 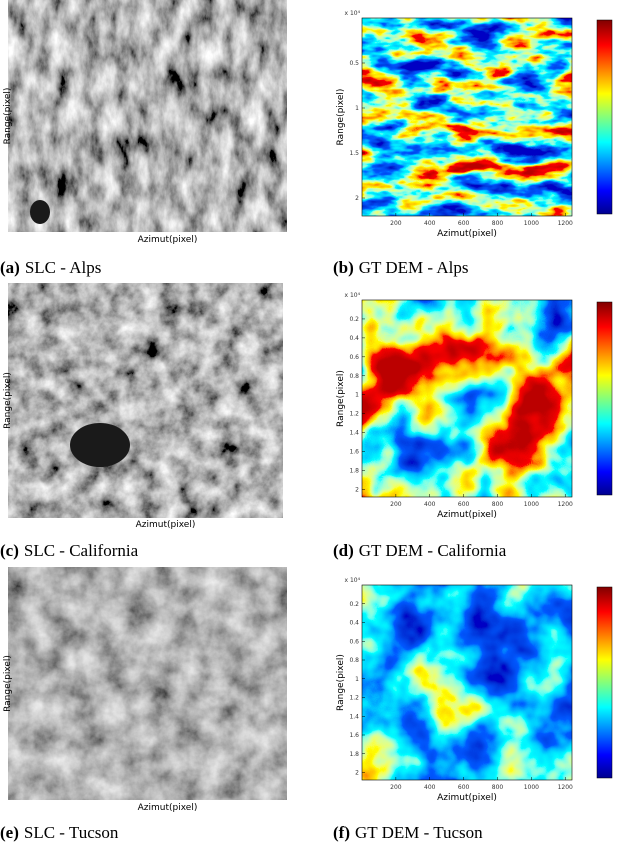 I want to click on y-tick-label: 0.5, so click(x=354, y=63).